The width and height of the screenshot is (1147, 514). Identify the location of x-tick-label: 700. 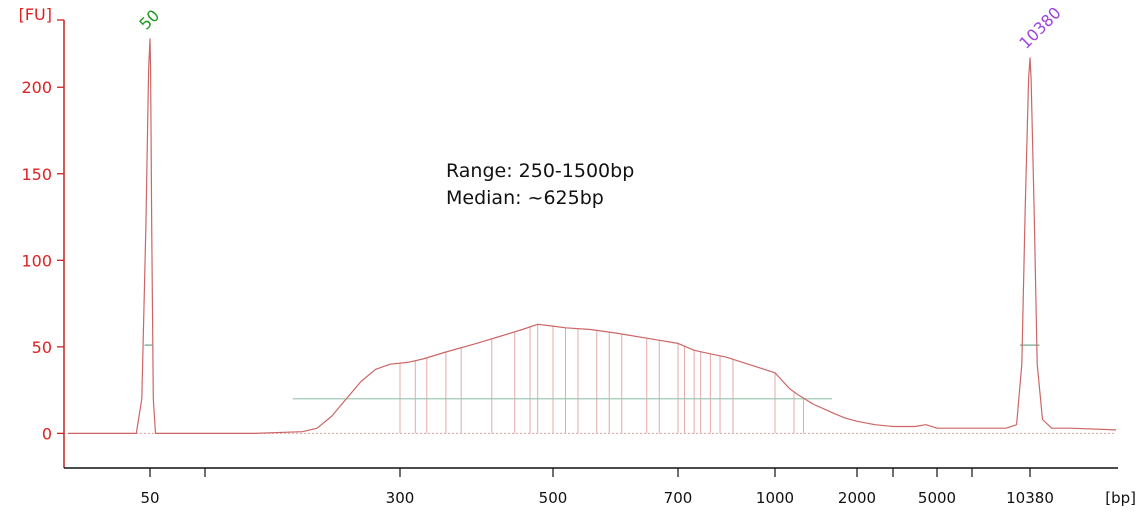
(678, 498).